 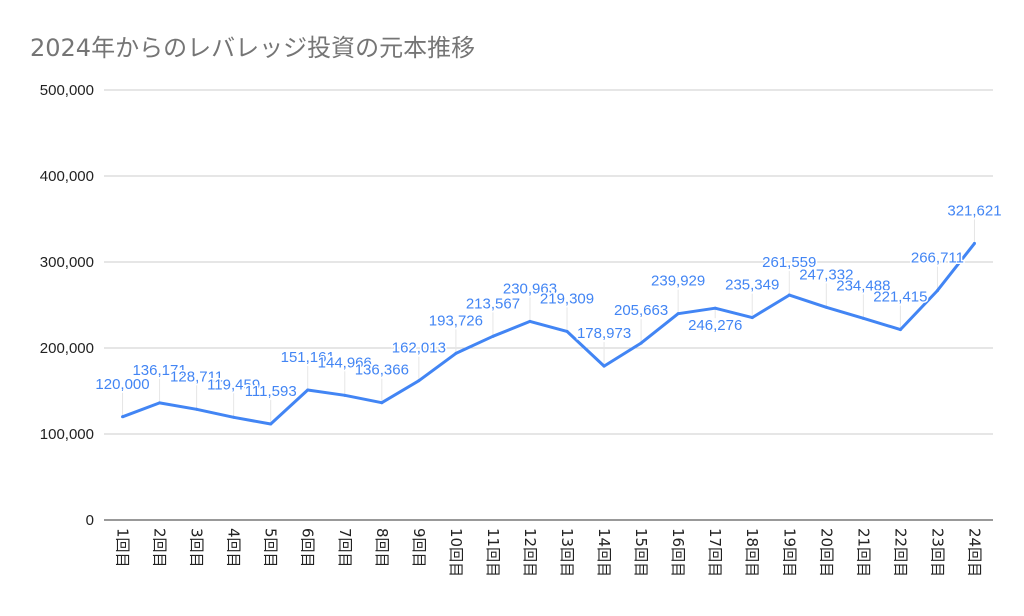 What do you see at coordinates (641, 310) in the screenshot?
I see `data-label: 205,663` at bounding box center [641, 310].